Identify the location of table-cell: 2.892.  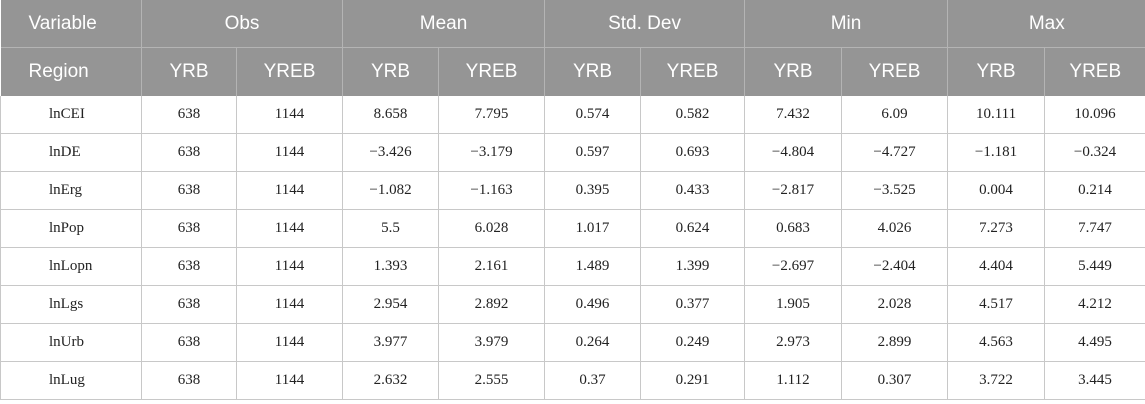
(492, 304).